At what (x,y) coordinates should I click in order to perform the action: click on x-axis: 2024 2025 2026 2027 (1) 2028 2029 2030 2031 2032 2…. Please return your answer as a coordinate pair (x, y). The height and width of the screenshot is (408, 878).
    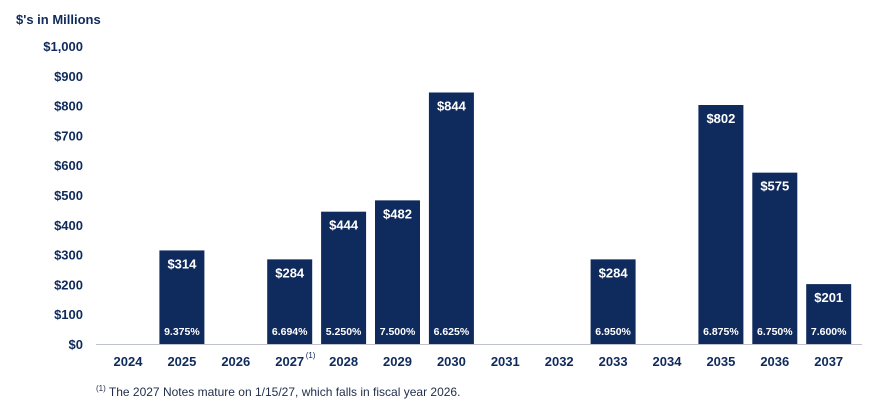
    Looking at the image, I should click on (479, 356).